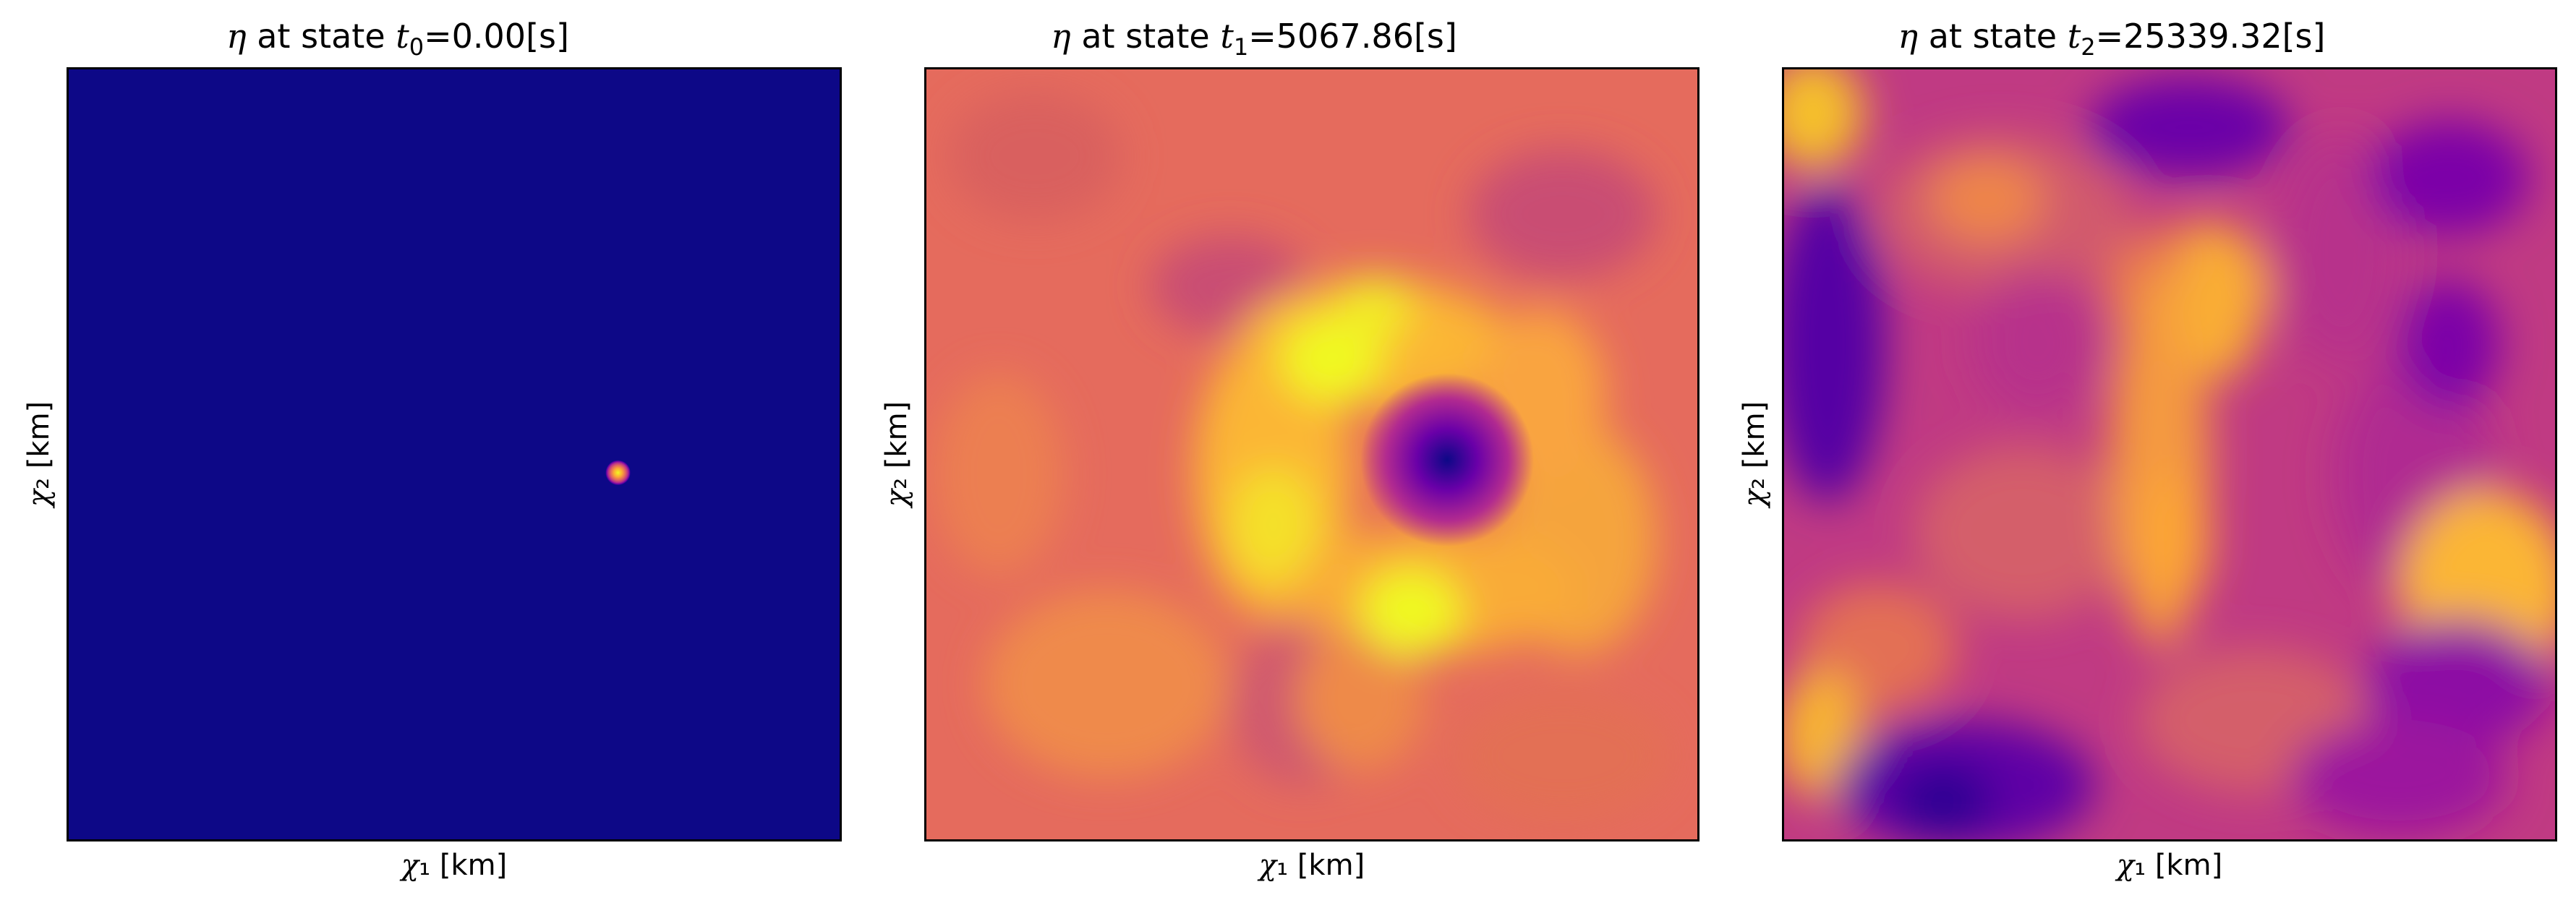 This screenshot has height=908, width=2576. What do you see at coordinates (417, 47) in the screenshot?
I see `title-sub: 0` at bounding box center [417, 47].